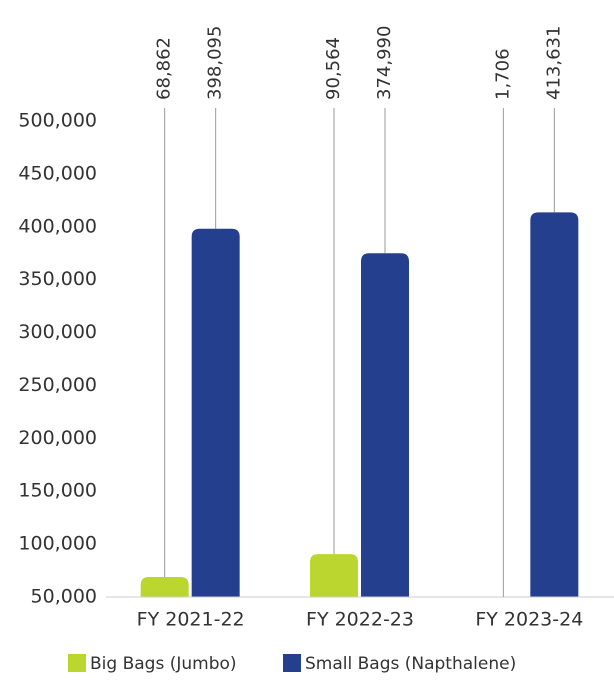  I want to click on y-tick-label: 100,000, so click(57, 544).